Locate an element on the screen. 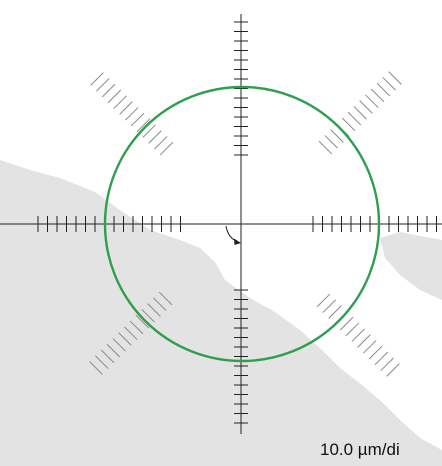  curved-arrow-stroke is located at coordinates (232, 234).